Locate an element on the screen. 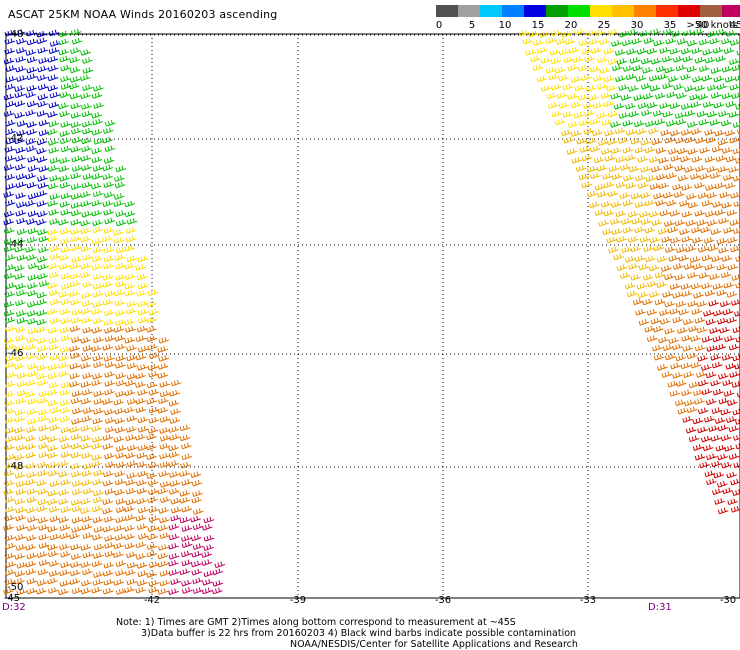 The image size is (740, 650). legend-unit-label: >50 knots is located at coordinates (712, 25).